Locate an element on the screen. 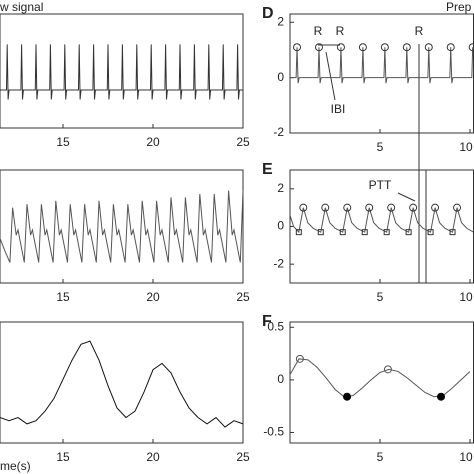 The width and height of the screenshot is (474, 474). x-axis-label: me(s) is located at coordinates (15, 466).